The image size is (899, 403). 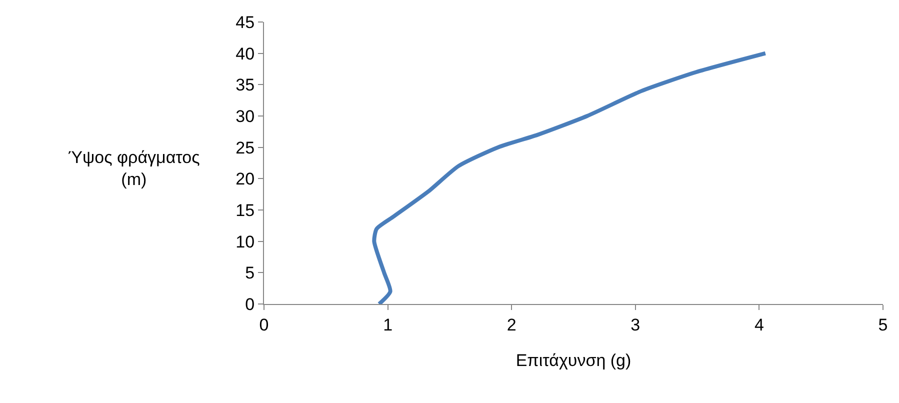 What do you see at coordinates (574, 360) in the screenshot?
I see `x-axis-title: Επιτάχυνση (g)` at bounding box center [574, 360].